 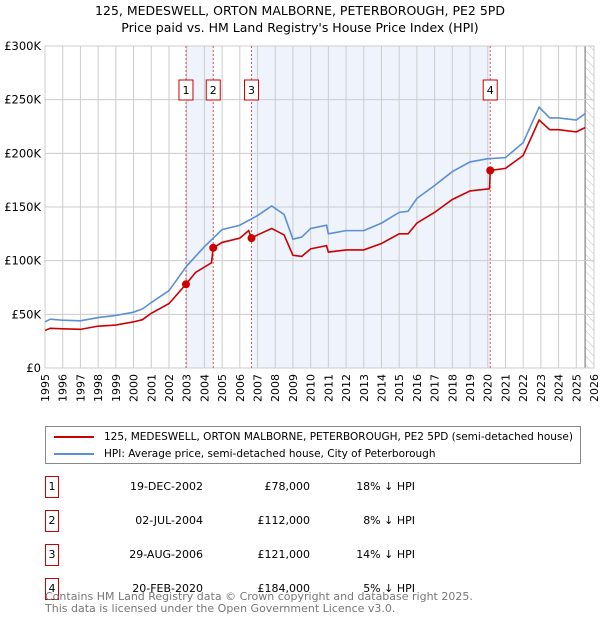 What do you see at coordinates (52, 521) in the screenshot?
I see `sale-number: 2` at bounding box center [52, 521].